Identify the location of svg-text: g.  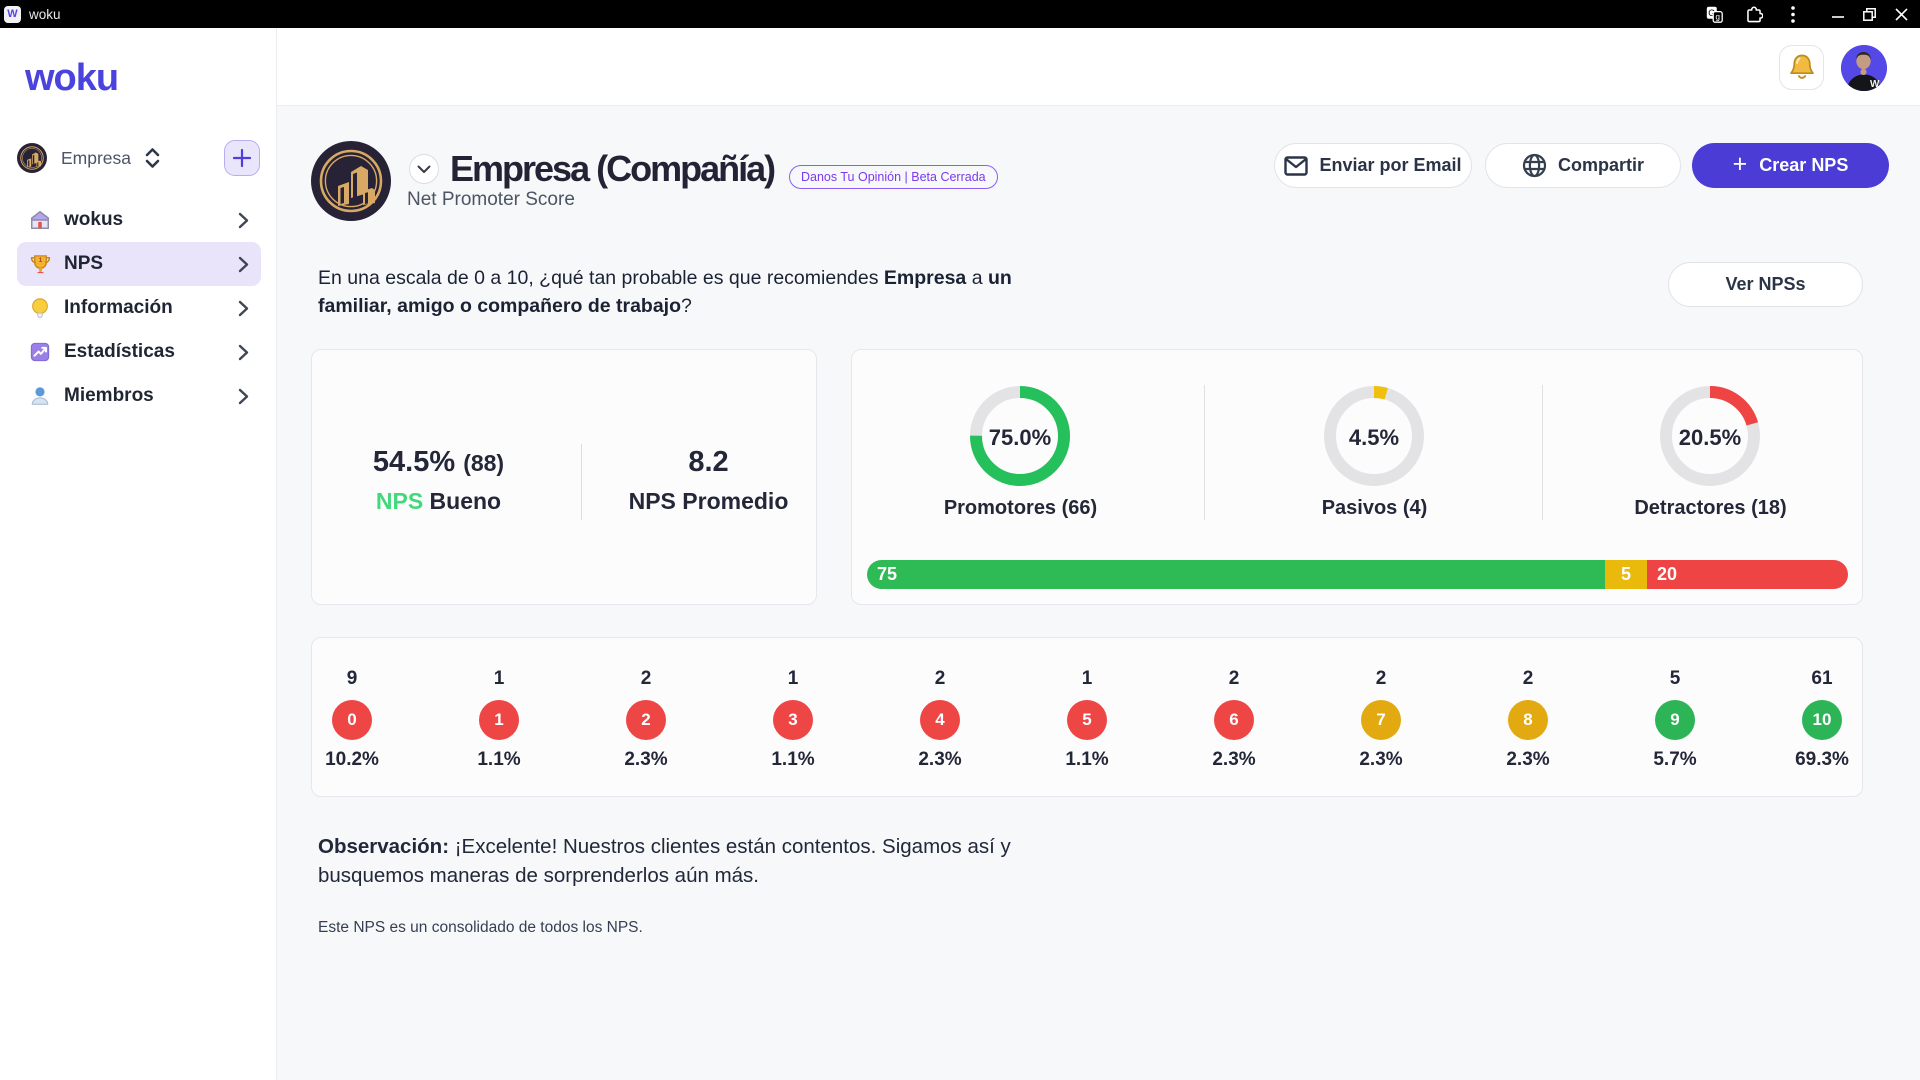
(1717, 16).